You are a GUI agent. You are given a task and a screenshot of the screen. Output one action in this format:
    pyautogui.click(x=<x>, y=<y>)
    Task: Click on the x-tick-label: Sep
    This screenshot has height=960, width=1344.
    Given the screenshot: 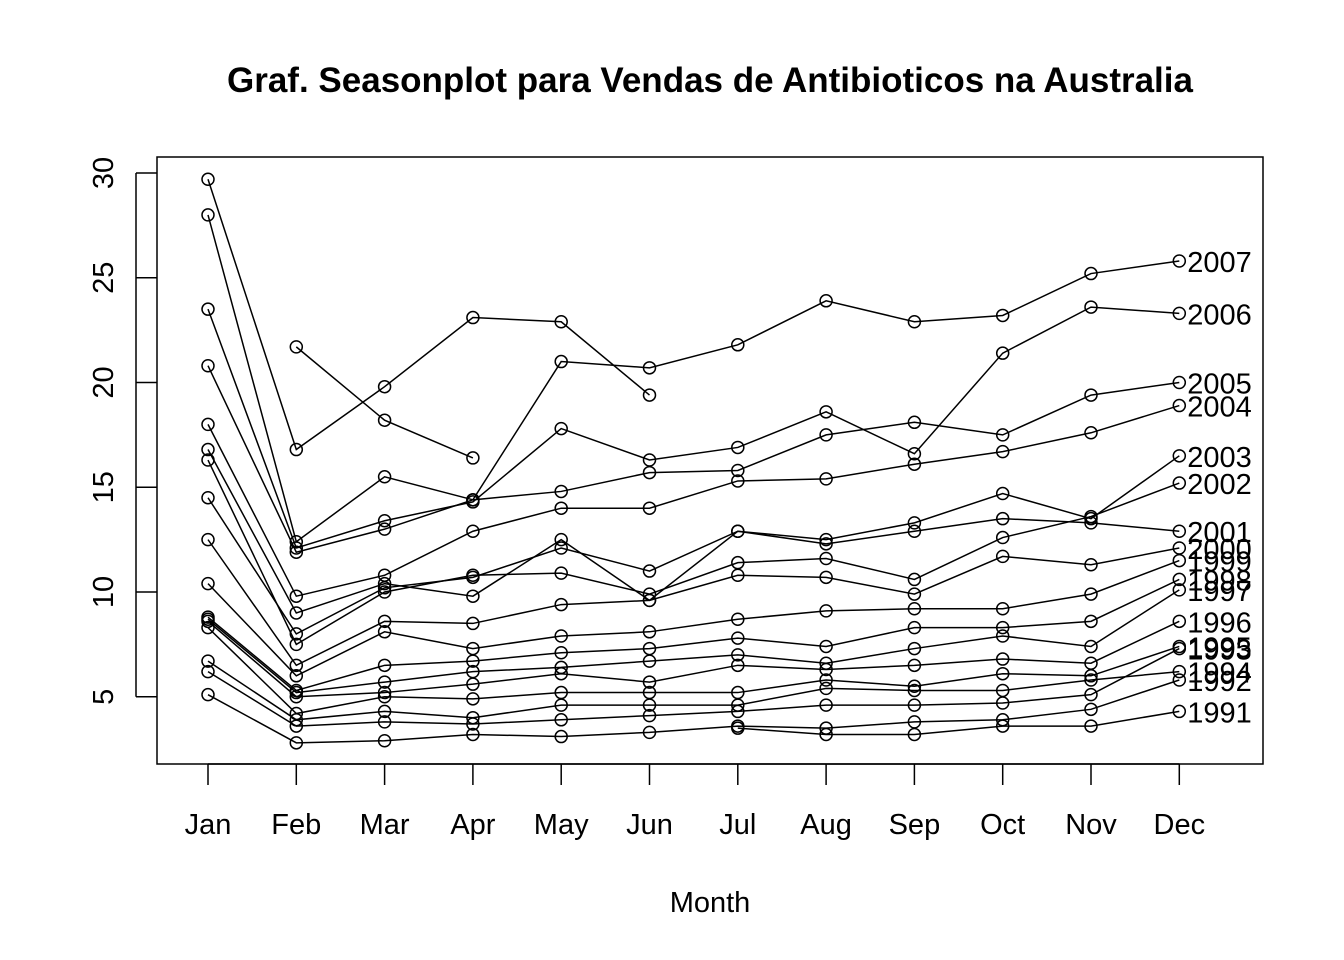 What is the action you would take?
    pyautogui.click(x=915, y=825)
    